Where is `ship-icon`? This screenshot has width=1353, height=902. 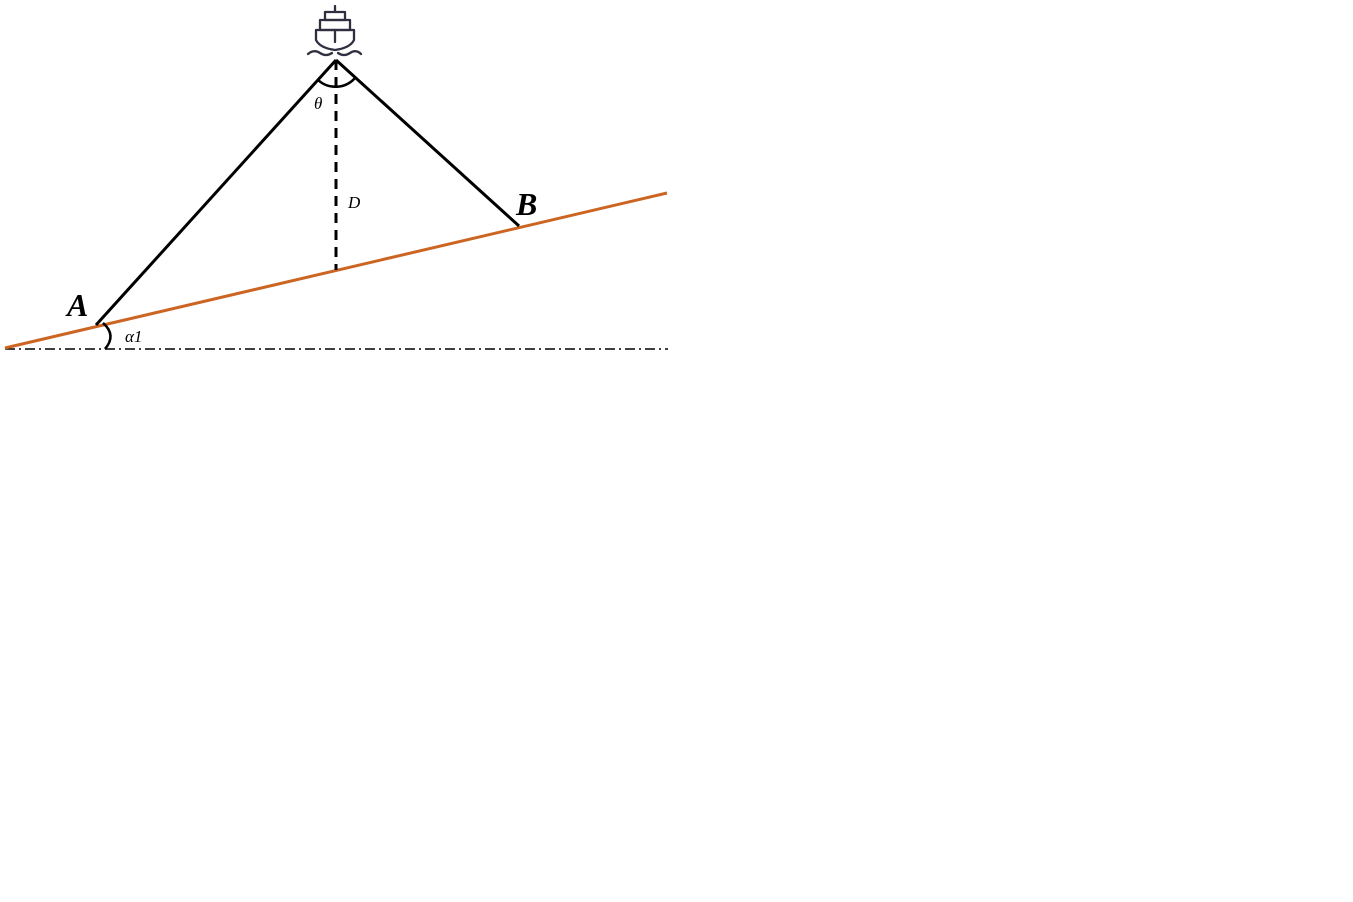
ship-icon is located at coordinates (334, 30).